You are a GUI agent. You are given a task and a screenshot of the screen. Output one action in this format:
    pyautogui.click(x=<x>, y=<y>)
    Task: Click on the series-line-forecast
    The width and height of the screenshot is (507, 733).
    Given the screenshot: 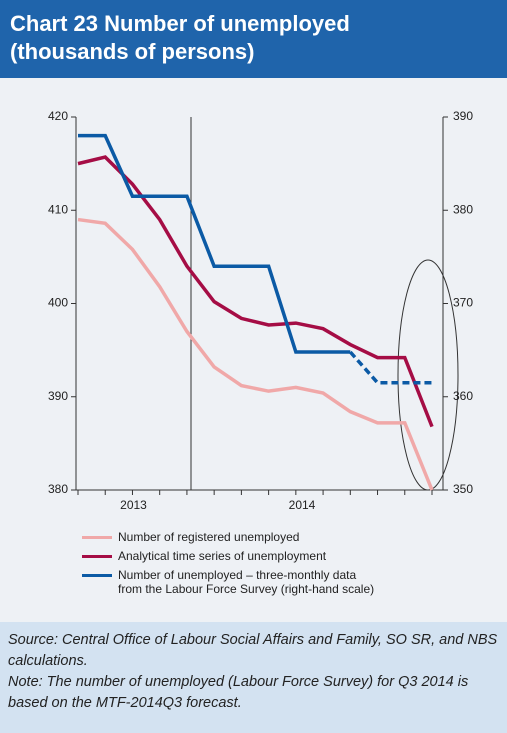 What is the action you would take?
    pyautogui.click(x=390, y=367)
    